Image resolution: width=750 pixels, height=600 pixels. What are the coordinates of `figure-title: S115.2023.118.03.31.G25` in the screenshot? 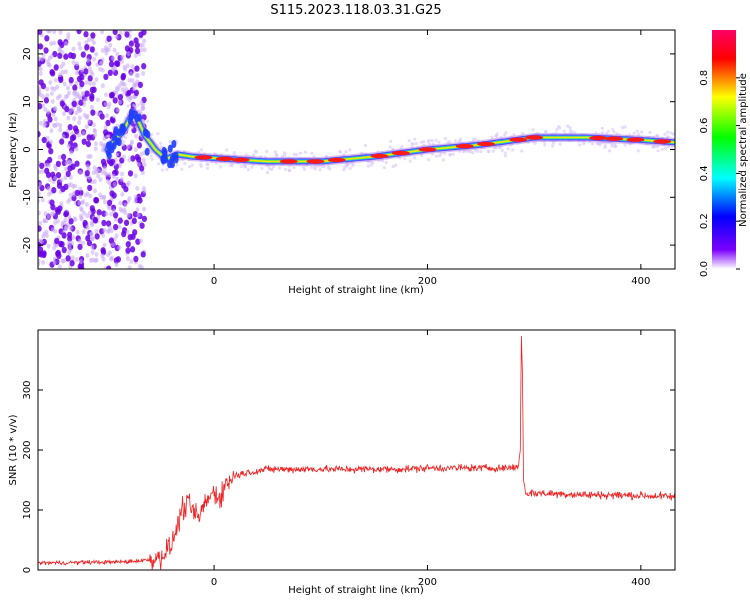 It's located at (355, 10).